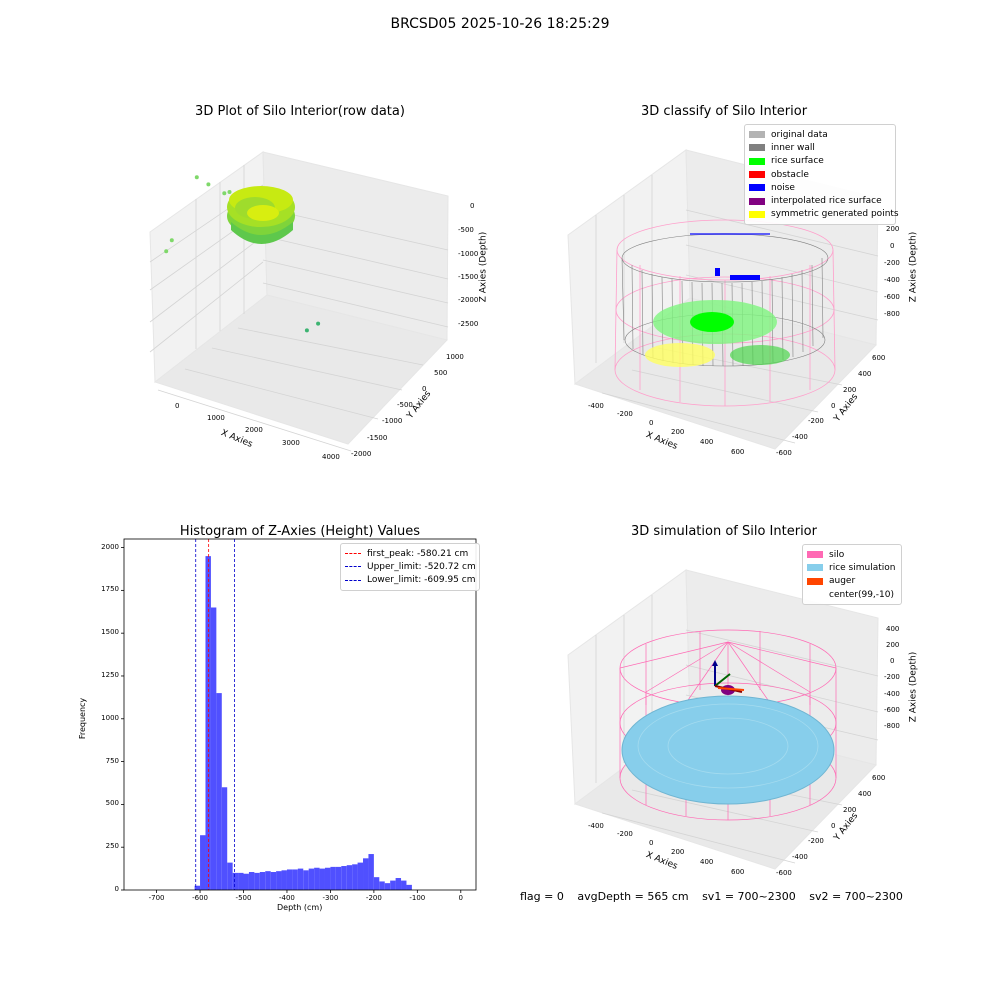 This screenshot has width=1000, height=1000. I want to click on legend-item-symmetric: symmetric generated points, so click(824, 214).